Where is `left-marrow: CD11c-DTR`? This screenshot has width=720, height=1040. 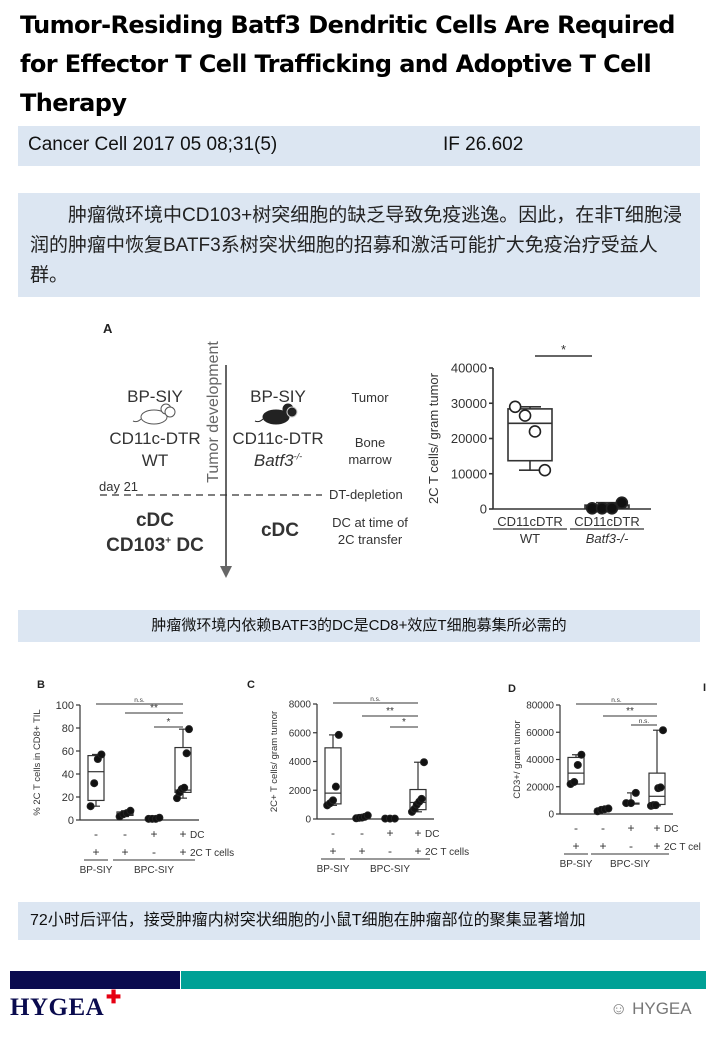
left-marrow: CD11c-DTR is located at coordinates (155, 438).